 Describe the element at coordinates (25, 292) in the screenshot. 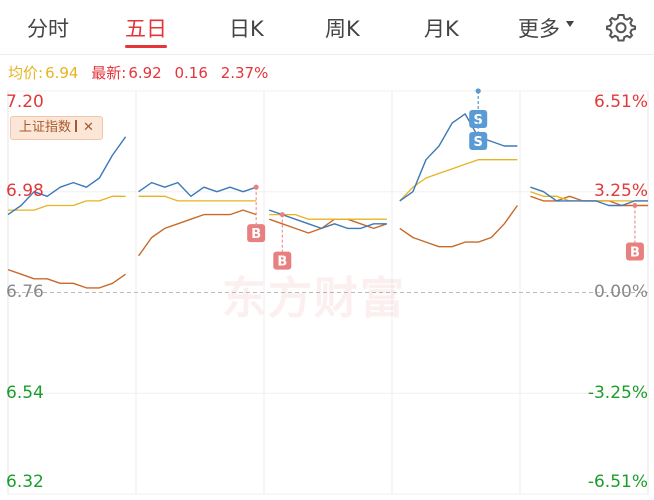

I see `y-left-tick: 6.76` at that location.